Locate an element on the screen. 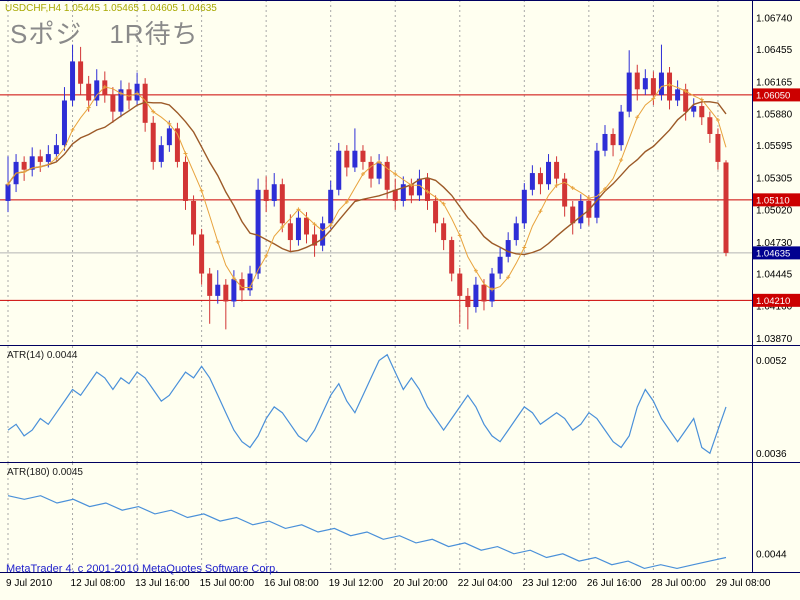 Image resolution: width=800 pixels, height=600 pixels. price-axis-label: 1.05020 is located at coordinates (774, 210).